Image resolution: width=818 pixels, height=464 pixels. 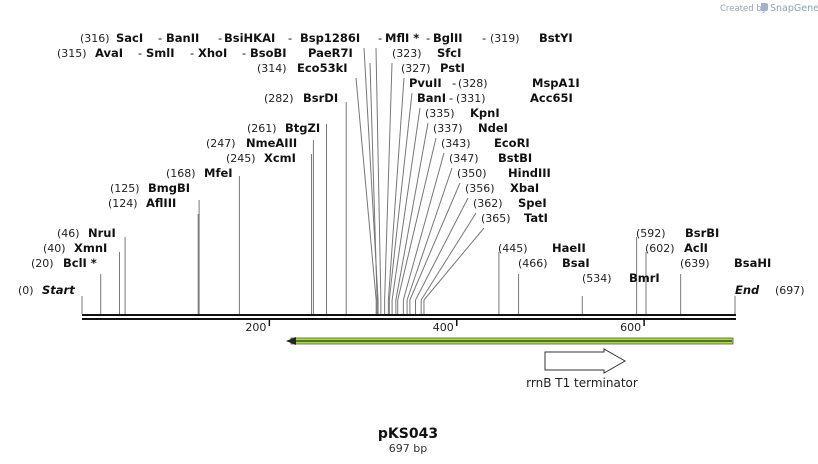 I want to click on enzyme-label-bsp1286i: Bsp1286I, so click(x=330, y=38).